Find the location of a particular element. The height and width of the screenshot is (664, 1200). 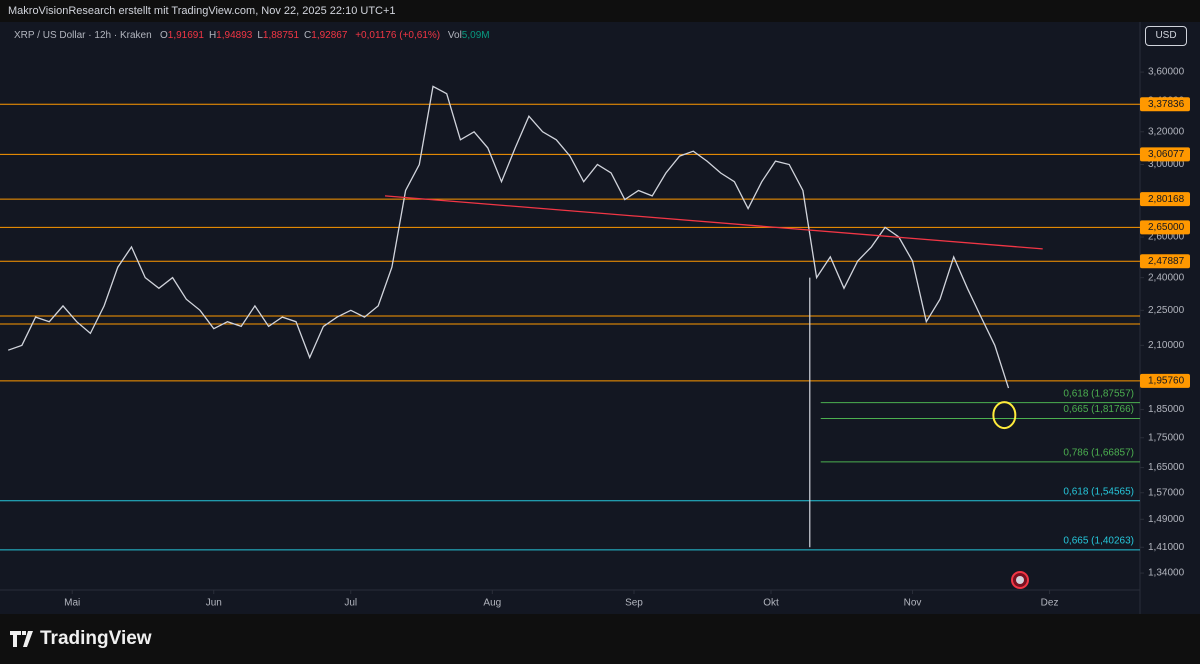

x-tick-label: Nov is located at coordinates (913, 603).